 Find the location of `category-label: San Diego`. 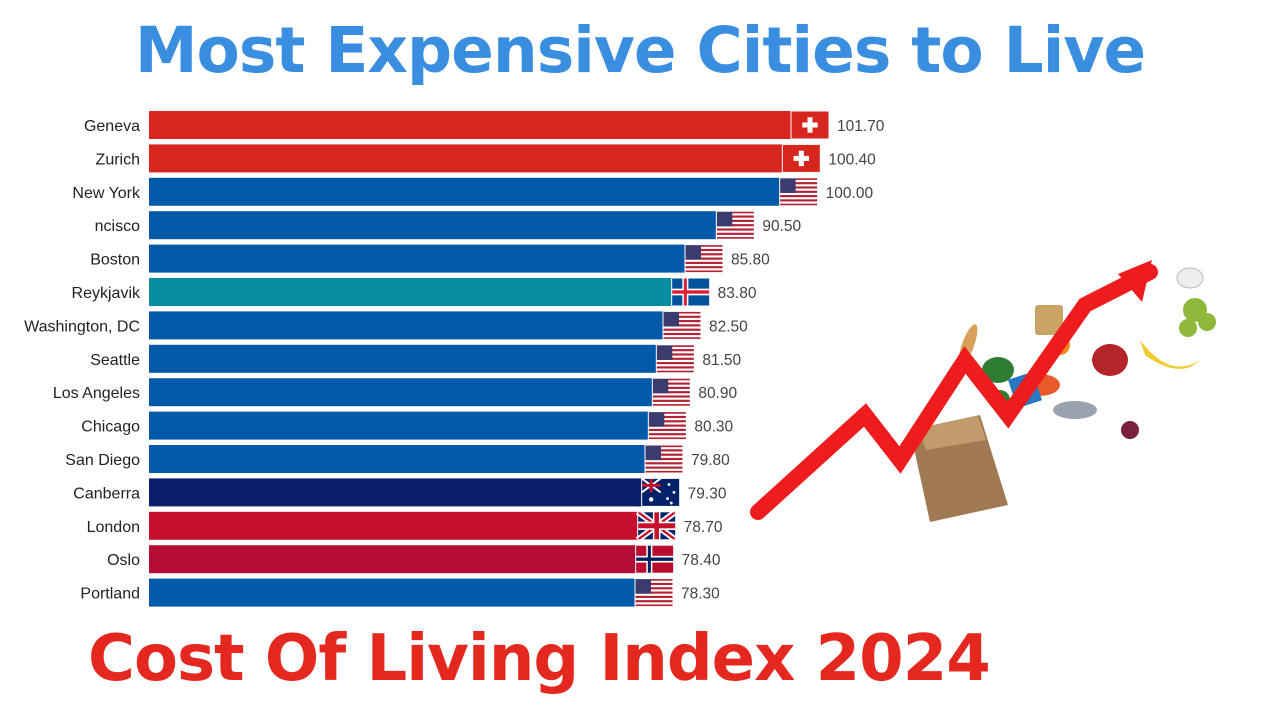

category-label: San Diego is located at coordinates (102, 460).